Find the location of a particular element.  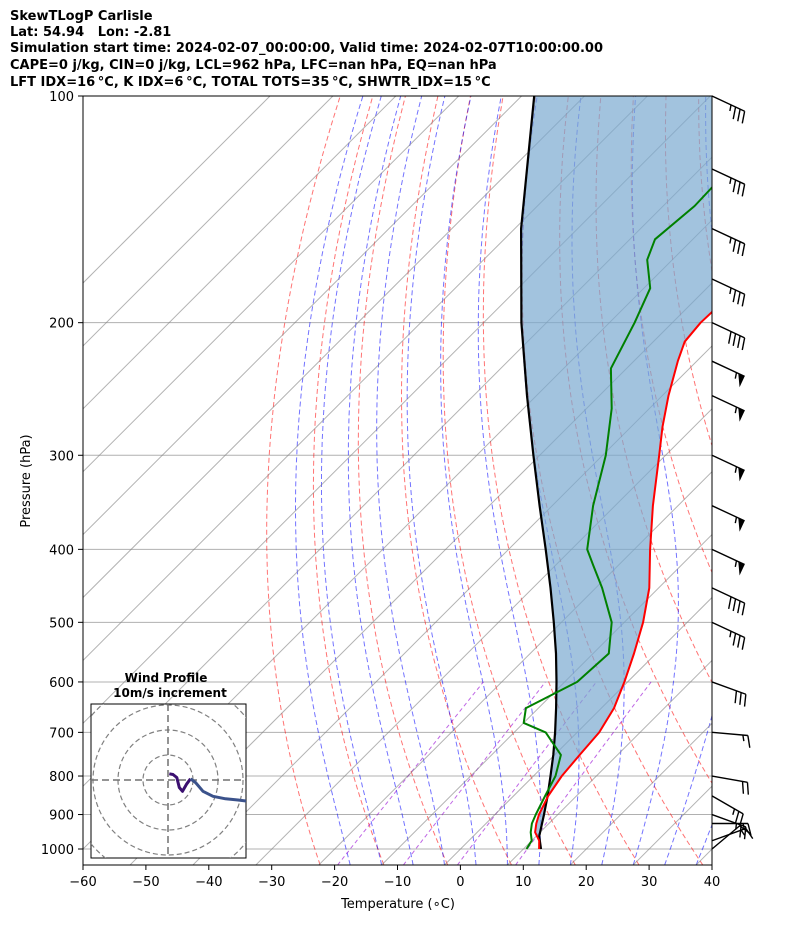

y-tick-label: 900 is located at coordinates (61, 816).